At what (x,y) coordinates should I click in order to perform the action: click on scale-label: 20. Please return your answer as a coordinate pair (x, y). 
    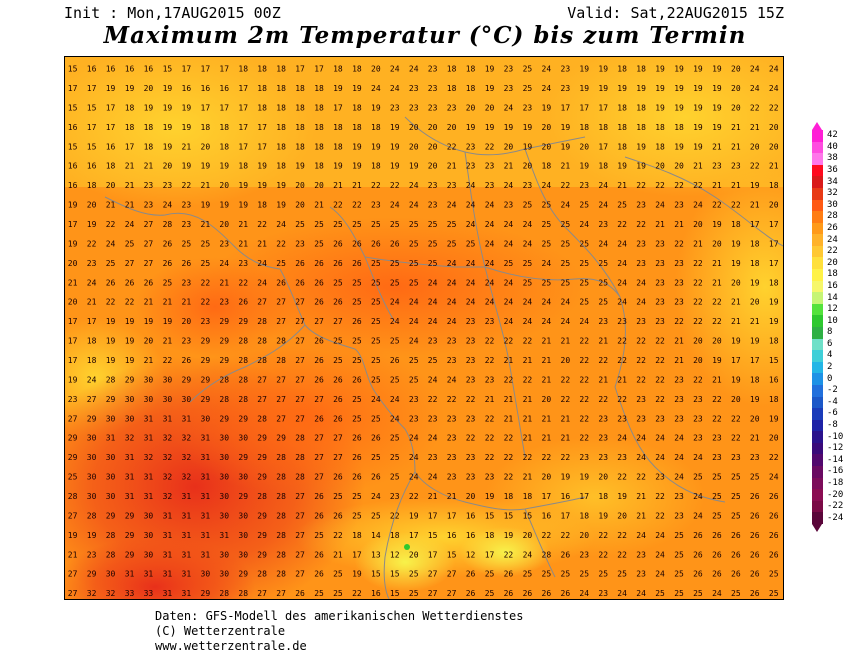
    Looking at the image, I should click on (832, 262).